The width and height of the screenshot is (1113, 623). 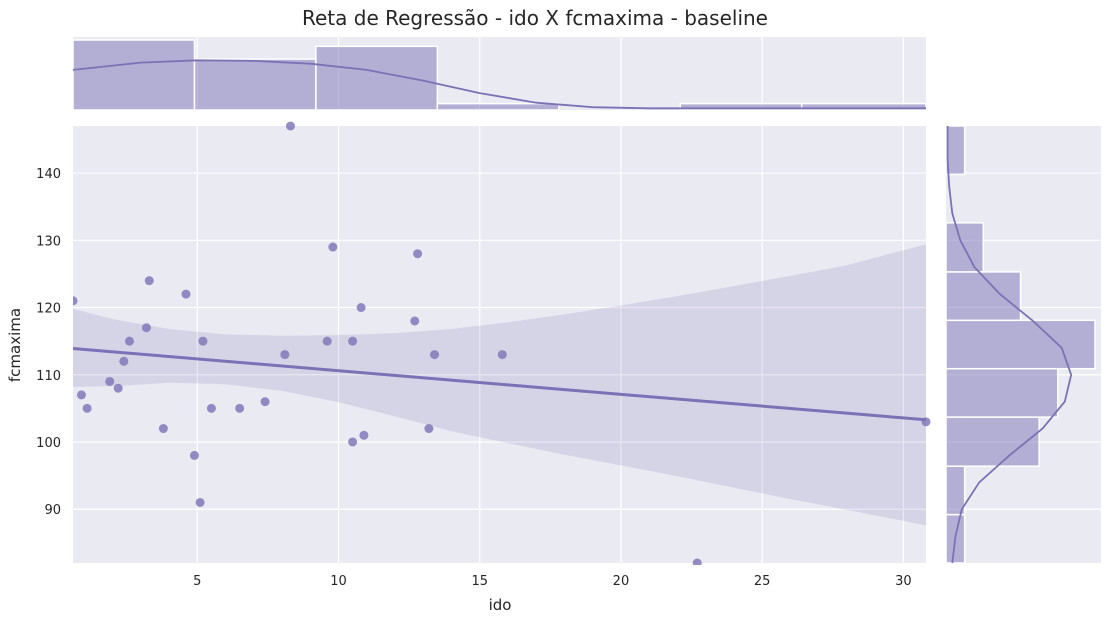 I want to click on y-axis-label: fcmaxima, so click(x=15, y=345).